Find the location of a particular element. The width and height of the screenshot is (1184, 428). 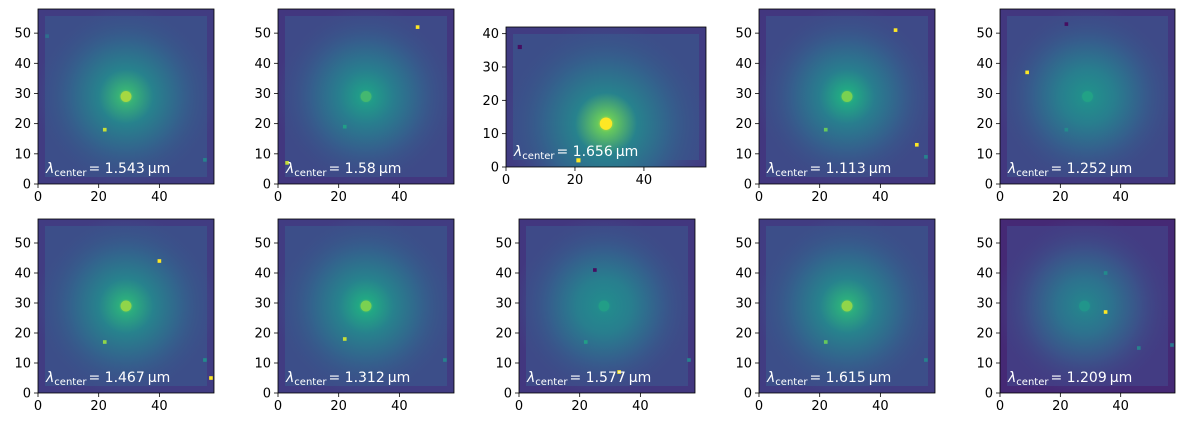

wavelength-value: = 1.656 is located at coordinates (584, 152).